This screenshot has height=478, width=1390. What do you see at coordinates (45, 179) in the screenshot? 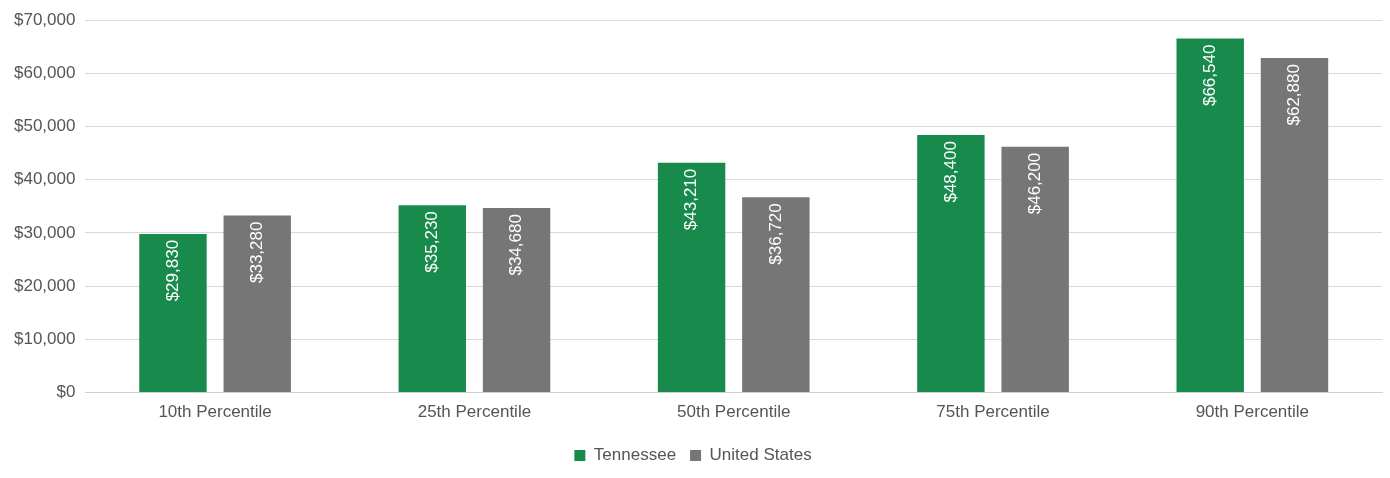
I see `y-tick-label: $40,000` at bounding box center [45, 179].